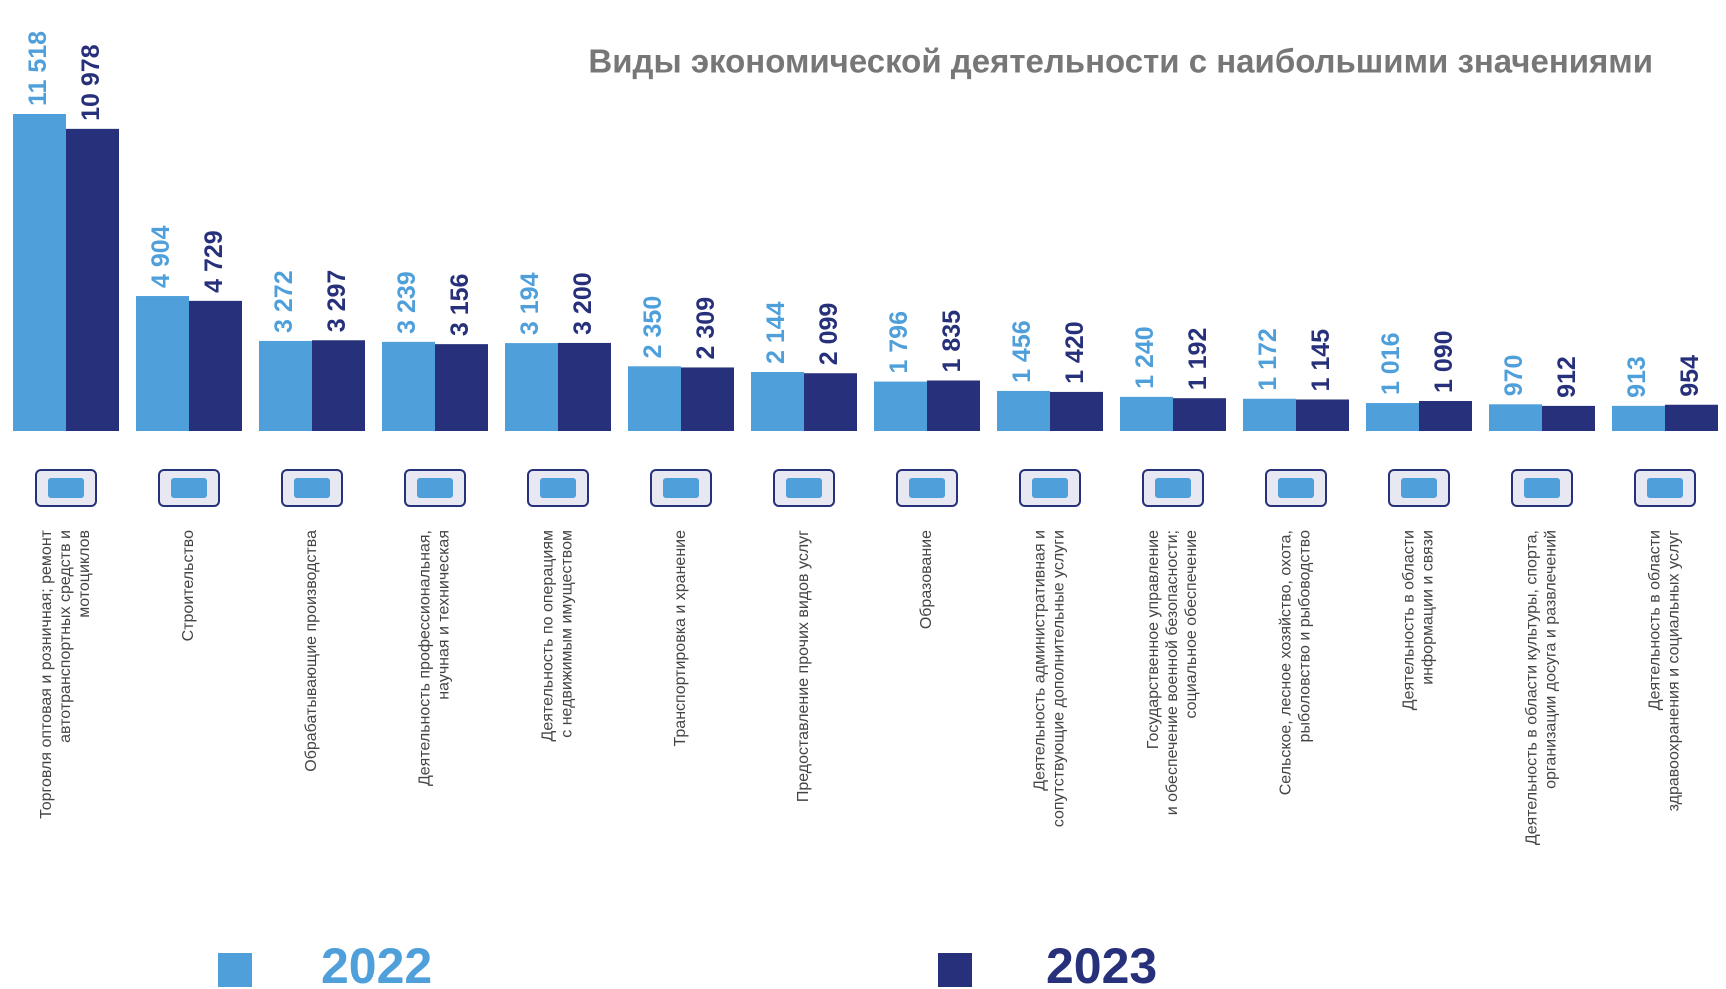 The height and width of the screenshot is (989, 1726). Describe the element at coordinates (1022, 351) in the screenshot. I see `value-label: 1 456` at that location.